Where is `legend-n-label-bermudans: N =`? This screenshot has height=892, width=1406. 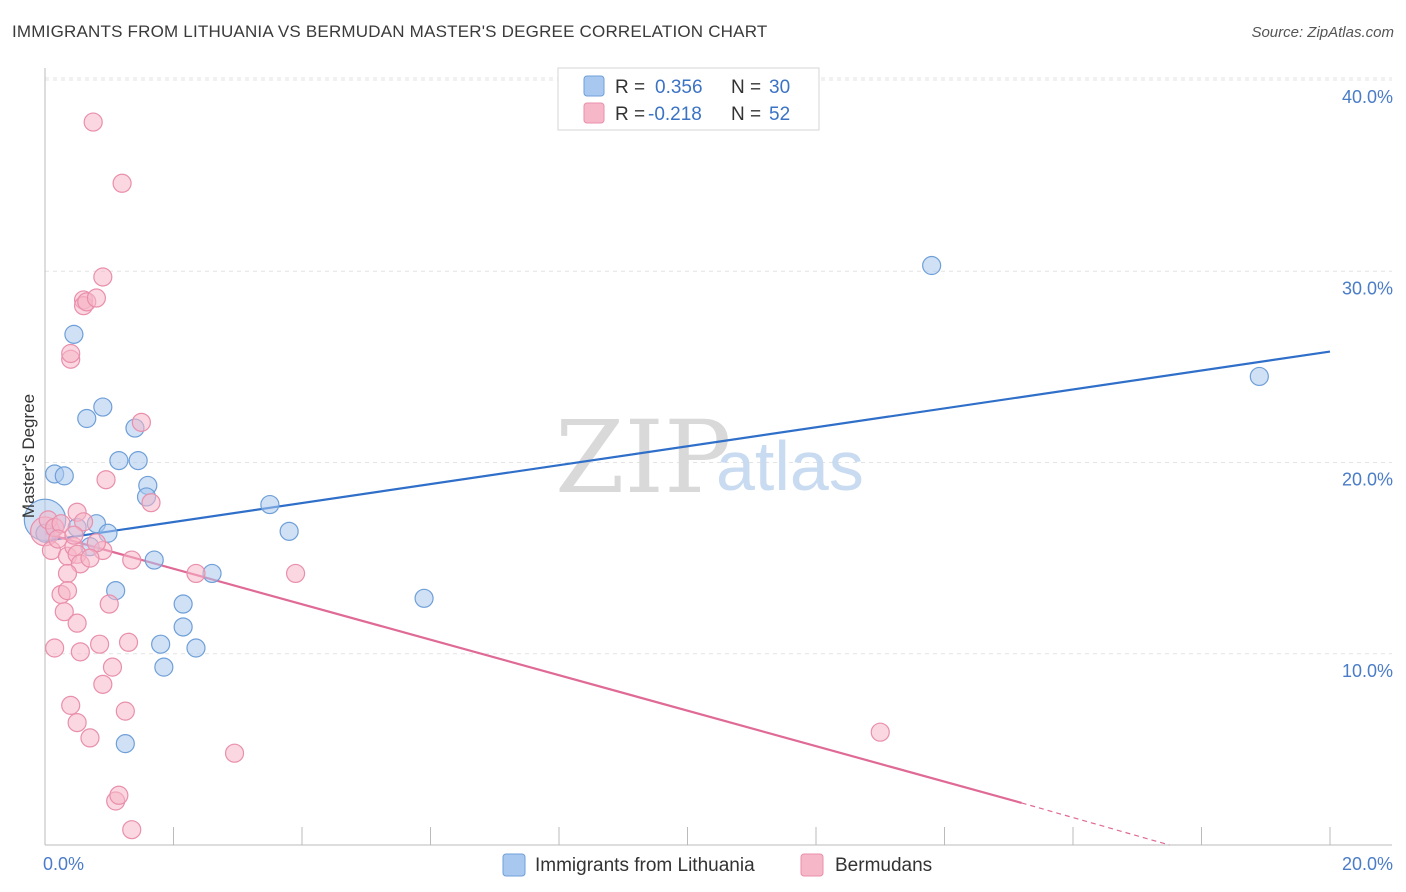
legend-n-label-bermudans: N = is located at coordinates (746, 114).